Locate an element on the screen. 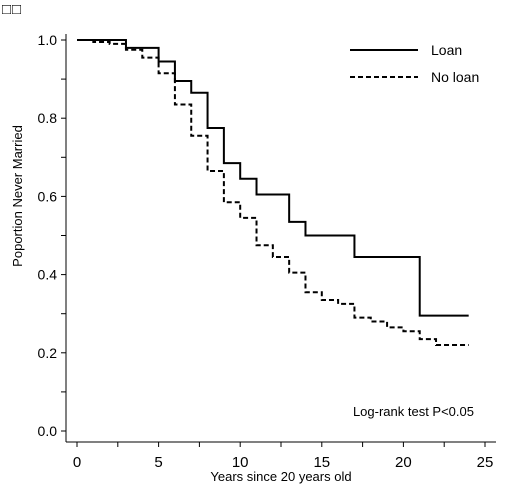 The image size is (506, 502). x-tick-label: 5 is located at coordinates (158, 462).